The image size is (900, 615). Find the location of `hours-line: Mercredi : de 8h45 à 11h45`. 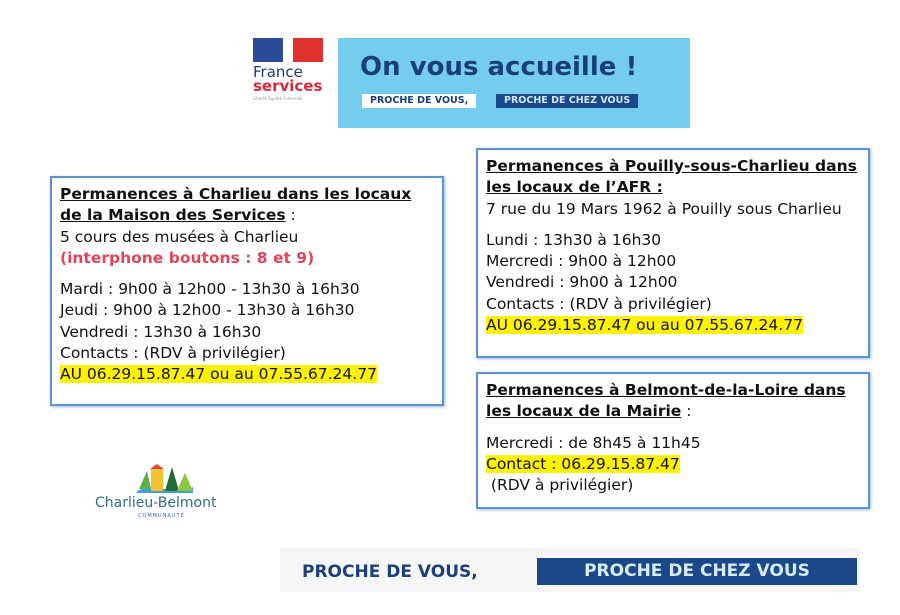

hours-line: Mercredi : de 8h45 à 11h45 is located at coordinates (593, 442).